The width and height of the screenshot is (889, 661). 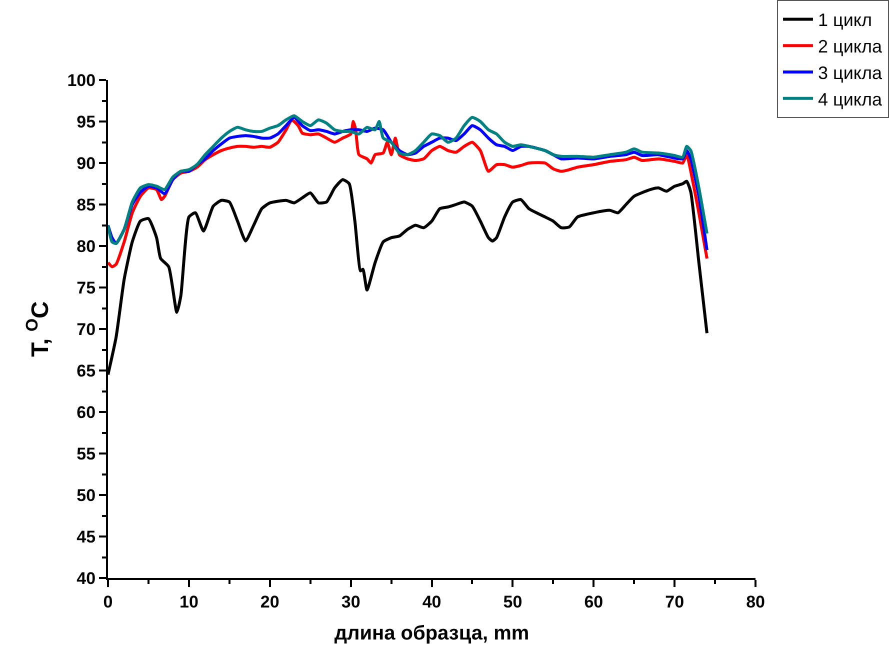 What do you see at coordinates (850, 73) in the screenshot?
I see `legend-label: 3 цикла` at bounding box center [850, 73].